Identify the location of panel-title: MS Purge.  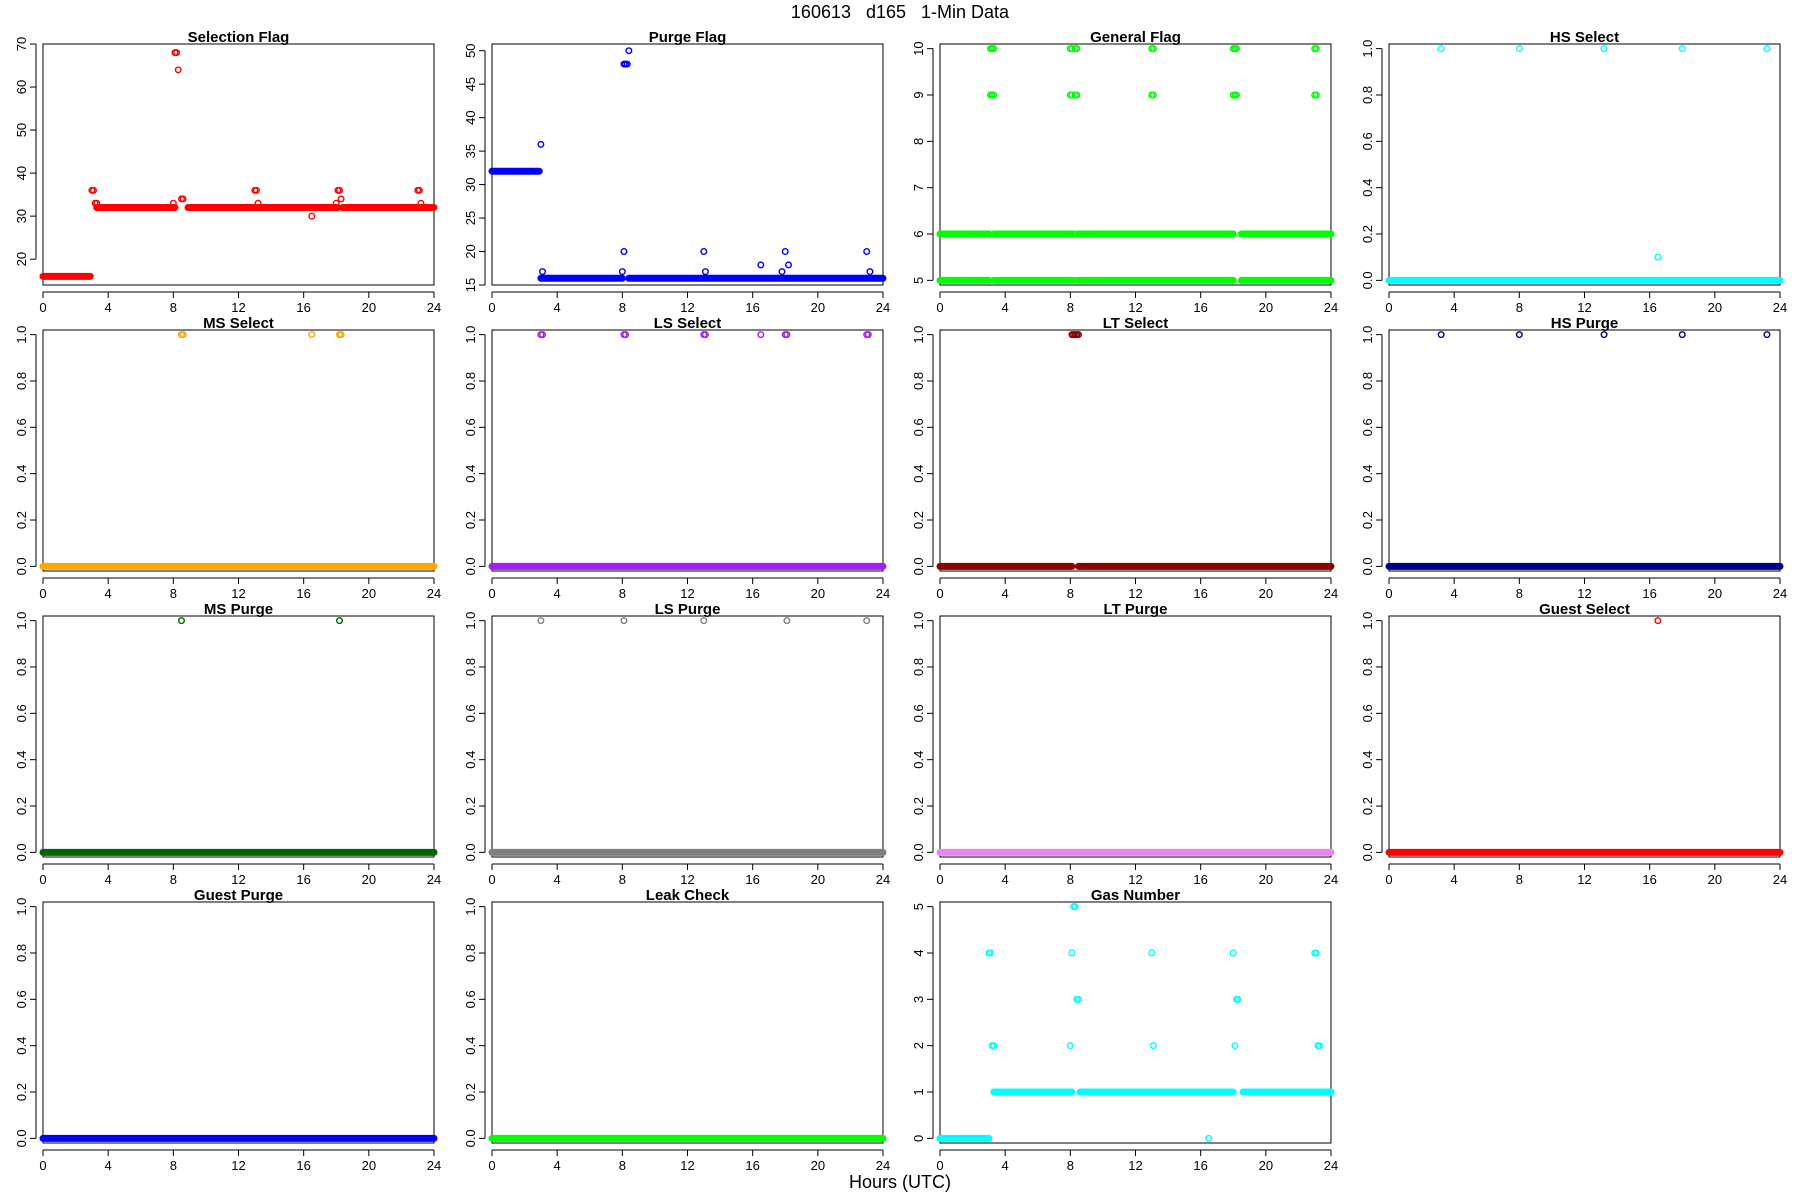
(238, 609).